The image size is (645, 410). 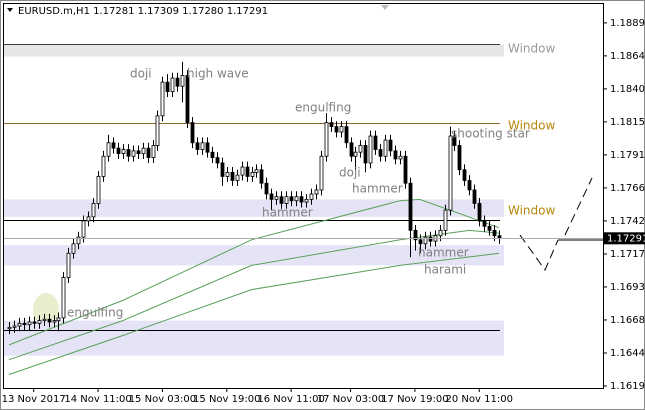 I want to click on y-tick-label: 1.18645, so click(x=627, y=56).